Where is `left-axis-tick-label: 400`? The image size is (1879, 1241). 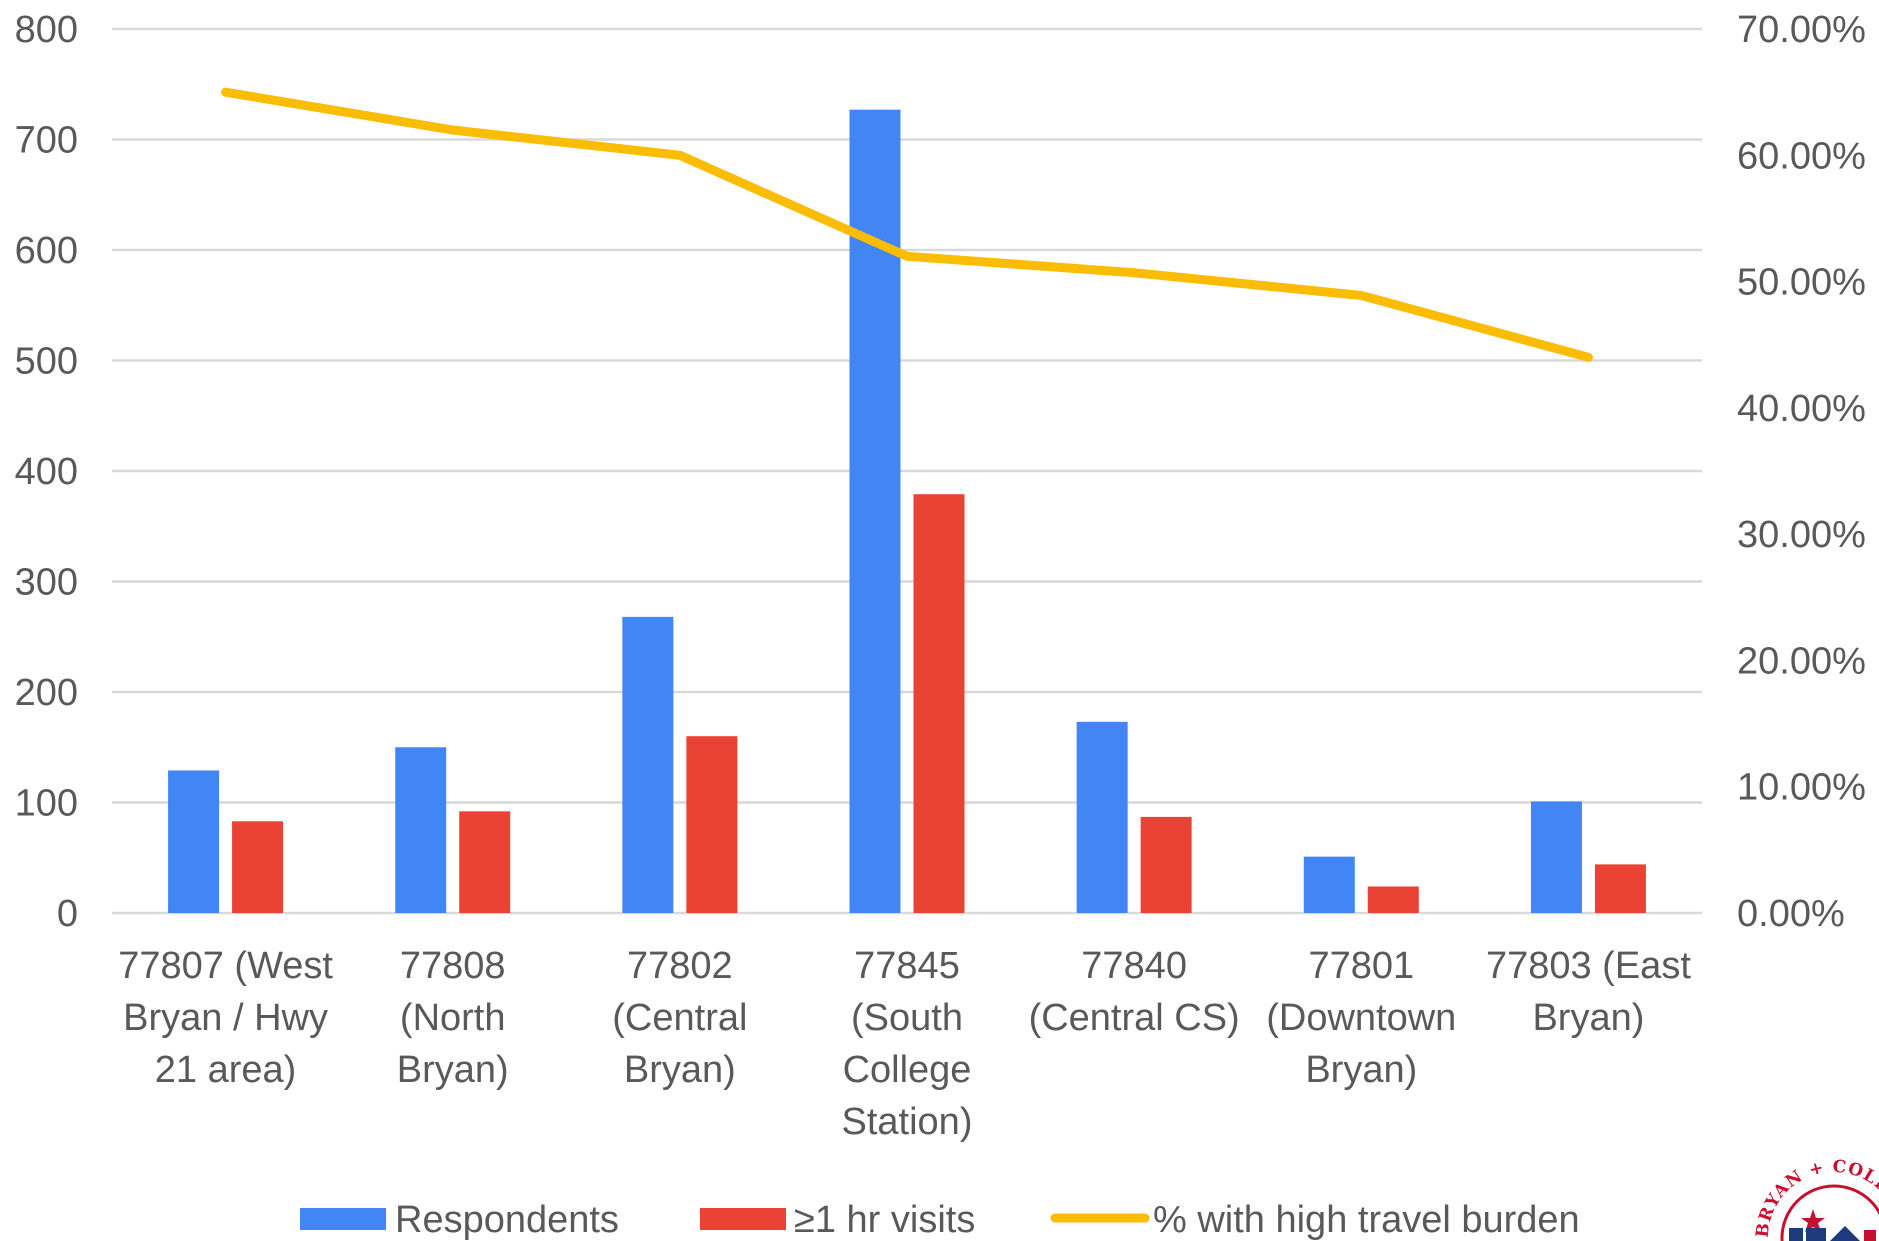
left-axis-tick-label: 400 is located at coordinates (46, 472).